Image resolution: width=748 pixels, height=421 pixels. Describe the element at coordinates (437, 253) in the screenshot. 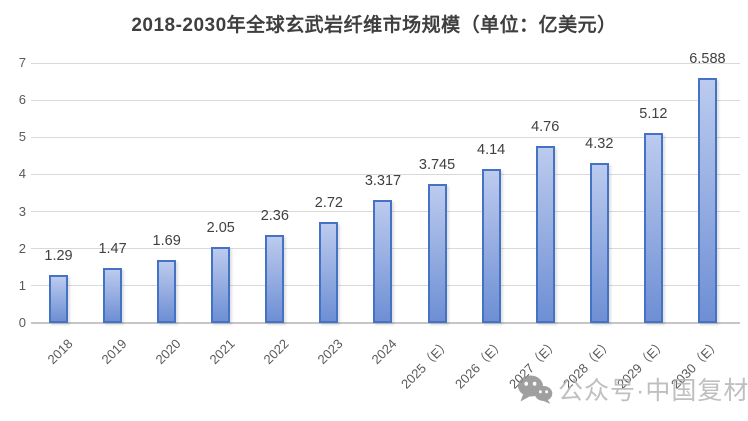

I see `bar-2025（E）` at that location.